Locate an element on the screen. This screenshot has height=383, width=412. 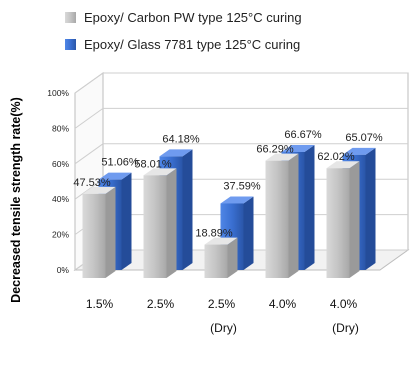
y-tick-label: 0% is located at coordinates (63, 270).